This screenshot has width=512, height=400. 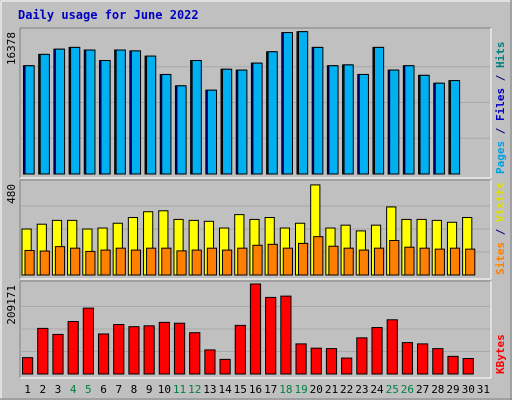 What do you see at coordinates (134, 389) in the screenshot?
I see `x-tick-label-day-8: 8` at bounding box center [134, 389].